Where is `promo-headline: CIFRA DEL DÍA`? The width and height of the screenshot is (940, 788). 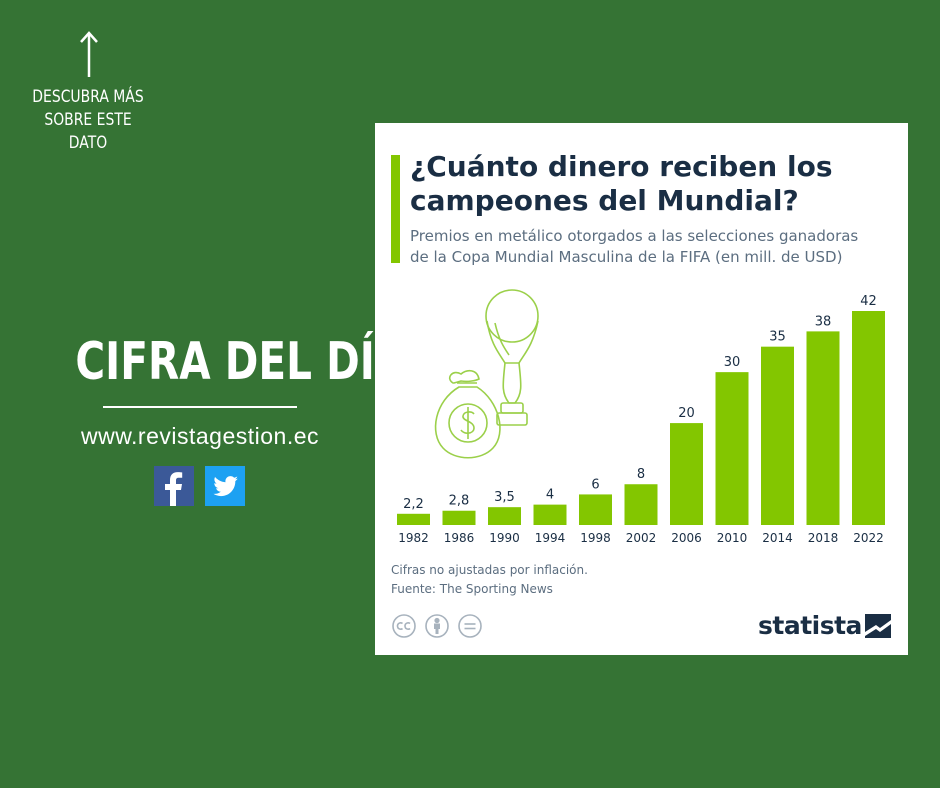
promo-headline: CIFRA DEL DÍA is located at coordinates (241, 362).